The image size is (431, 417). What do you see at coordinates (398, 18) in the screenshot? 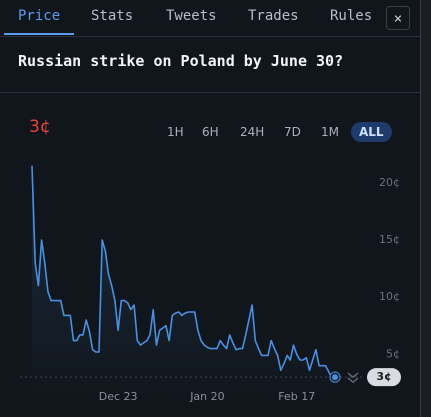
I see `close-button: ×` at bounding box center [398, 18].